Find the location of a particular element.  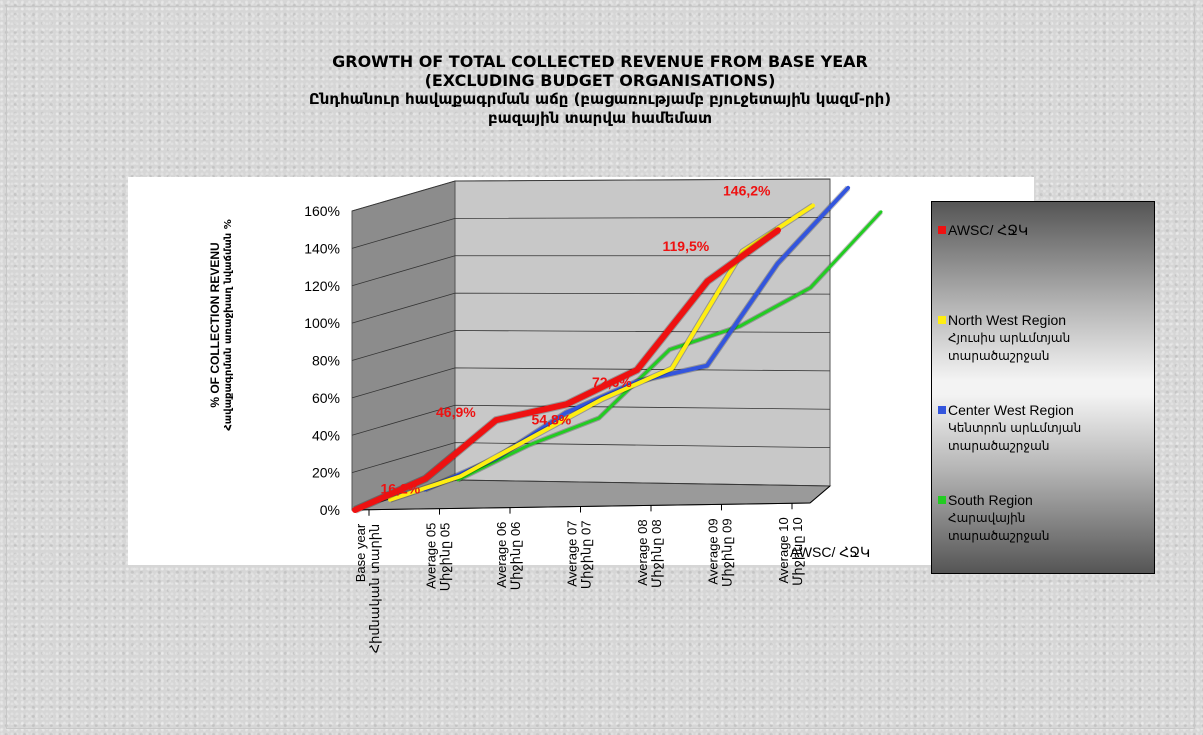

x-tick-label: Average 06Միջինը 06 is located at coordinates (508, 556).